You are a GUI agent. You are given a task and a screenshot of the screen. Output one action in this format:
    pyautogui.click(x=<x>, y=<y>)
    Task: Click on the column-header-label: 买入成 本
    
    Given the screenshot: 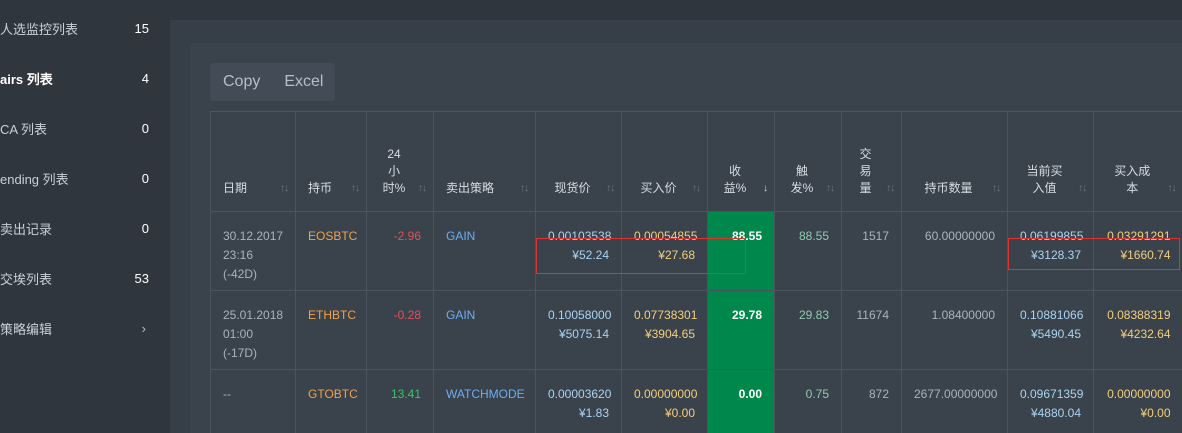 What is the action you would take?
    pyautogui.click(x=1132, y=179)
    